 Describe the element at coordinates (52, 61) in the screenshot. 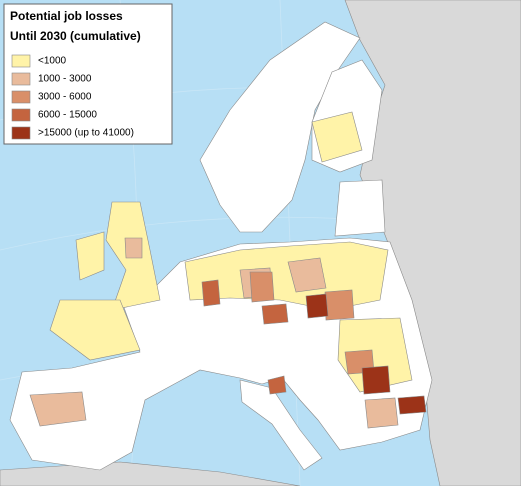

I see `legend-label: <1000` at that location.